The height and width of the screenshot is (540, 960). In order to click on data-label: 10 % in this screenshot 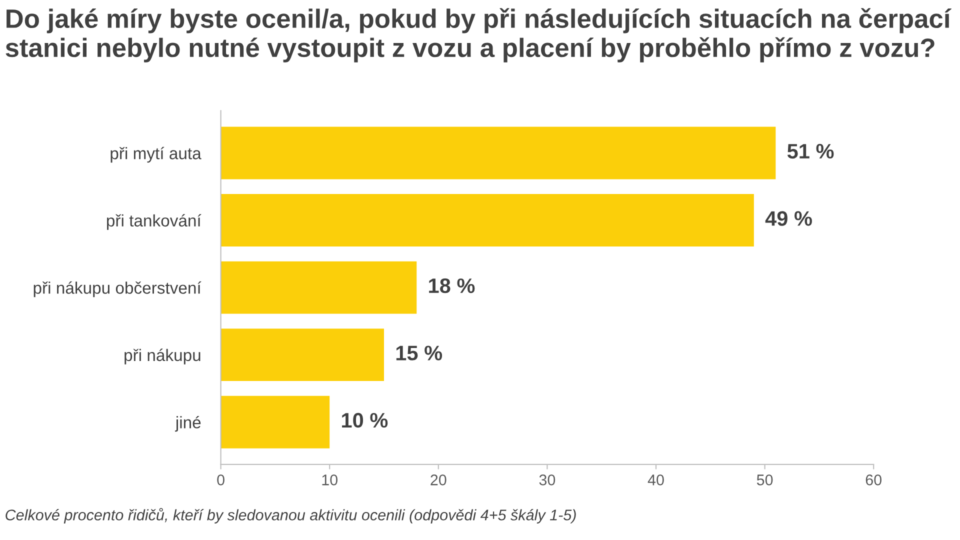, I will do `click(365, 420)`.